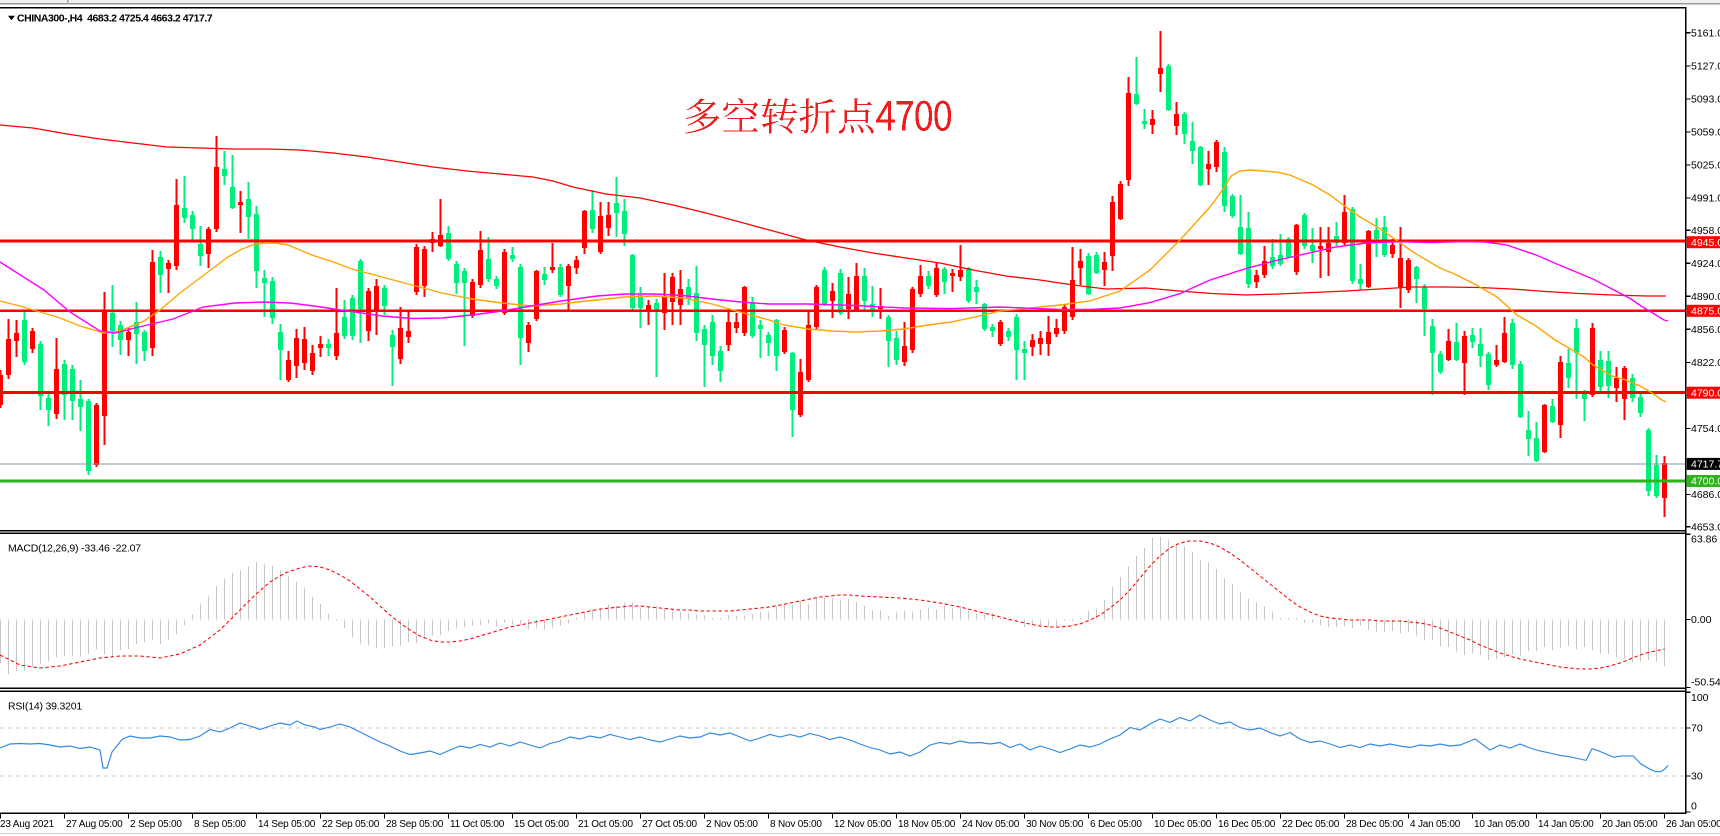 The width and height of the screenshot is (1720, 836). I want to click on svg-text: 30 Nov 05:00, so click(1055, 824).